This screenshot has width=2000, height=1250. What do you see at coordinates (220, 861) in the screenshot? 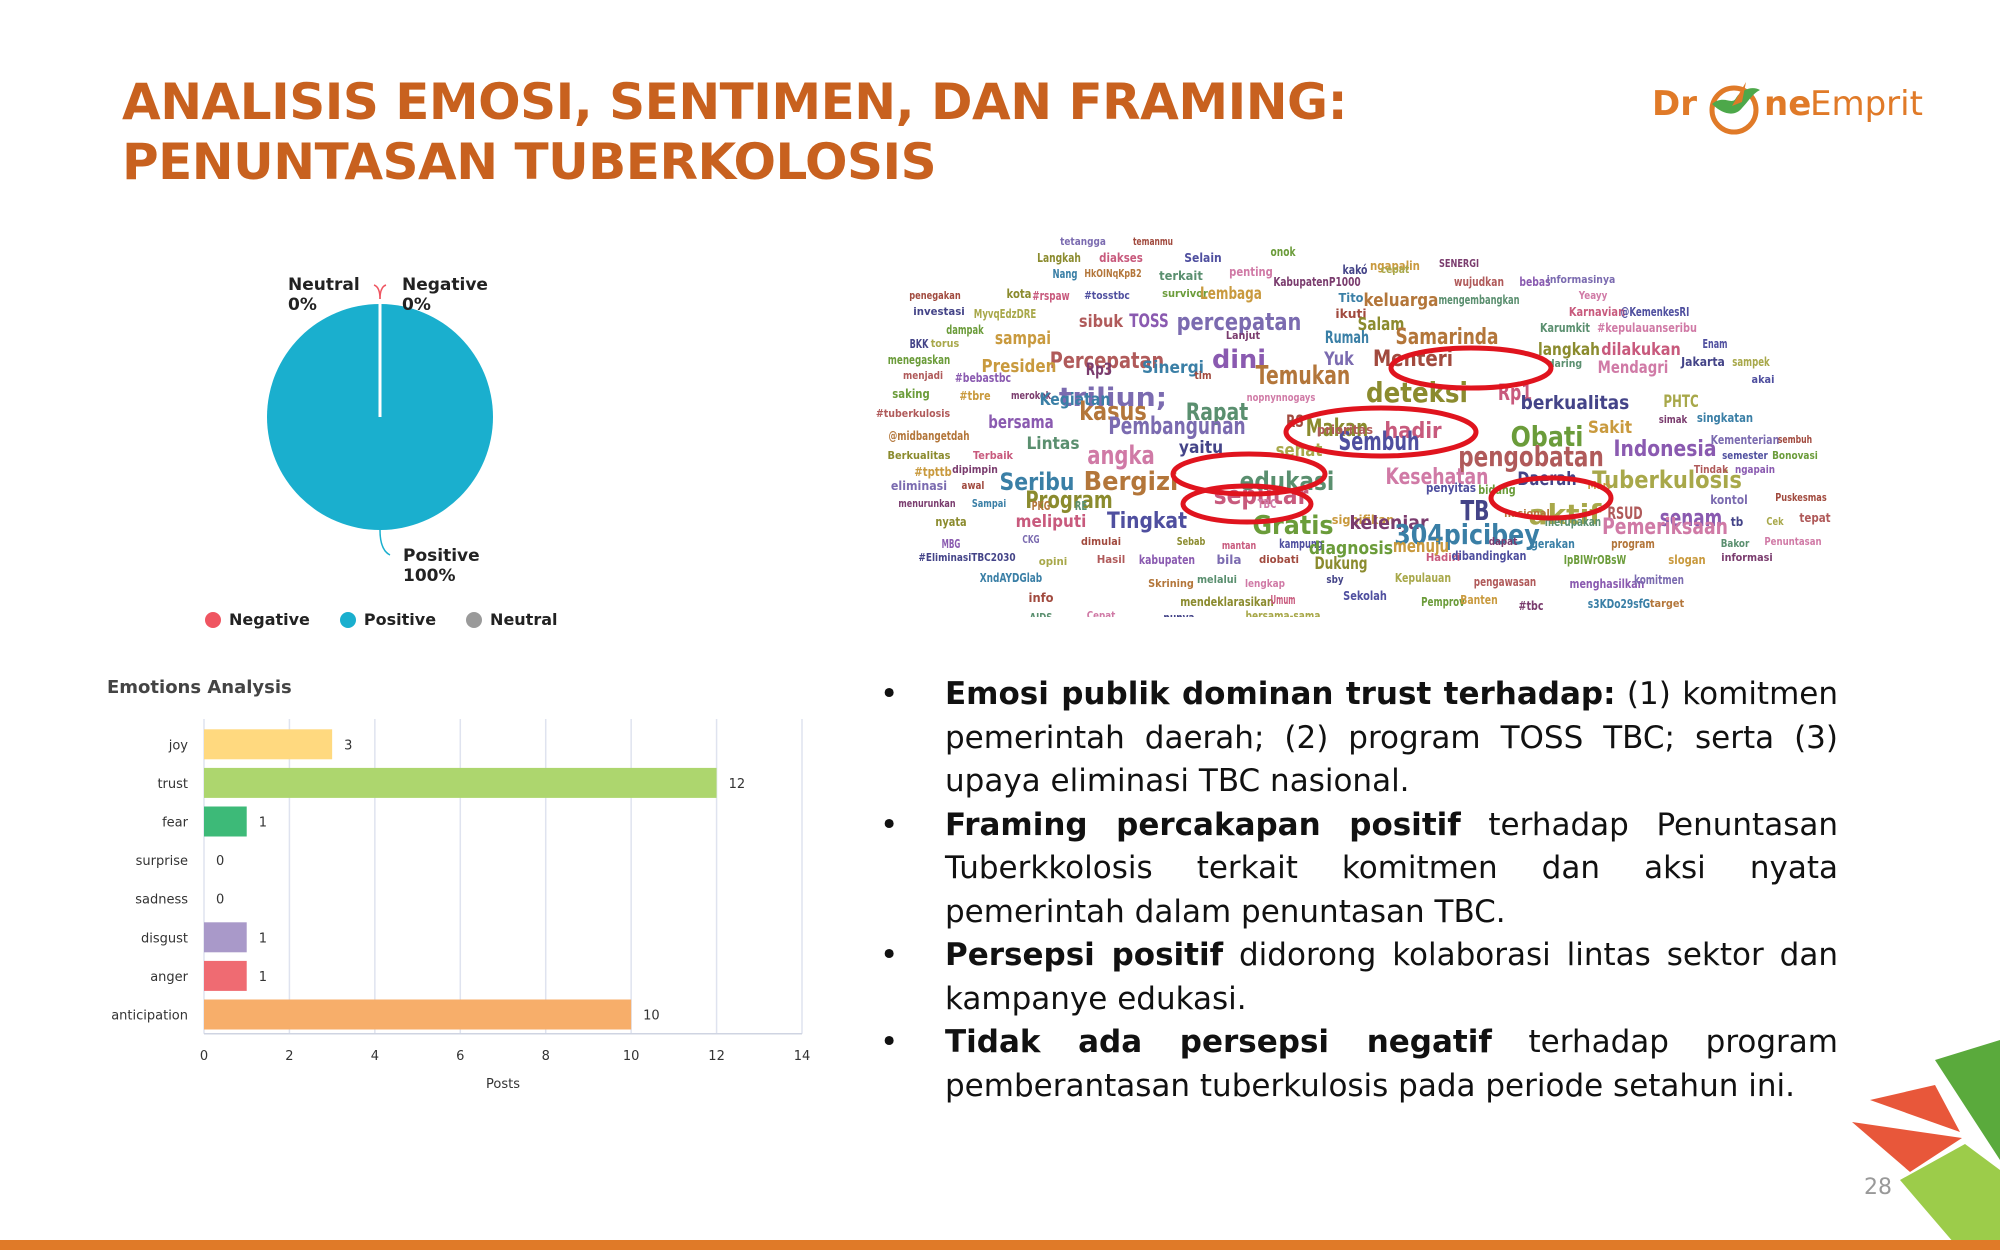
I see `value-label-surprise: 0` at bounding box center [220, 861].